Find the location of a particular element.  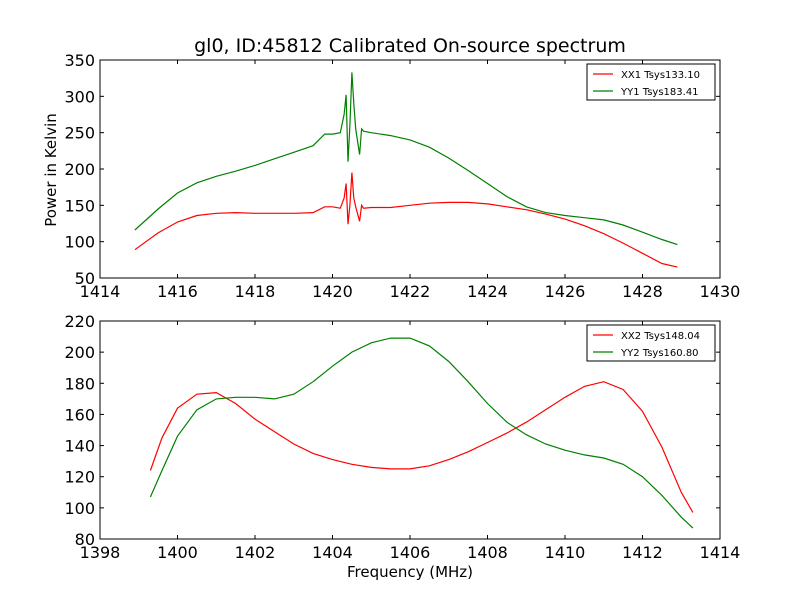

legend: XX1 Tsys133.10 YY1 Tsys183.41 is located at coordinates (651, 82).